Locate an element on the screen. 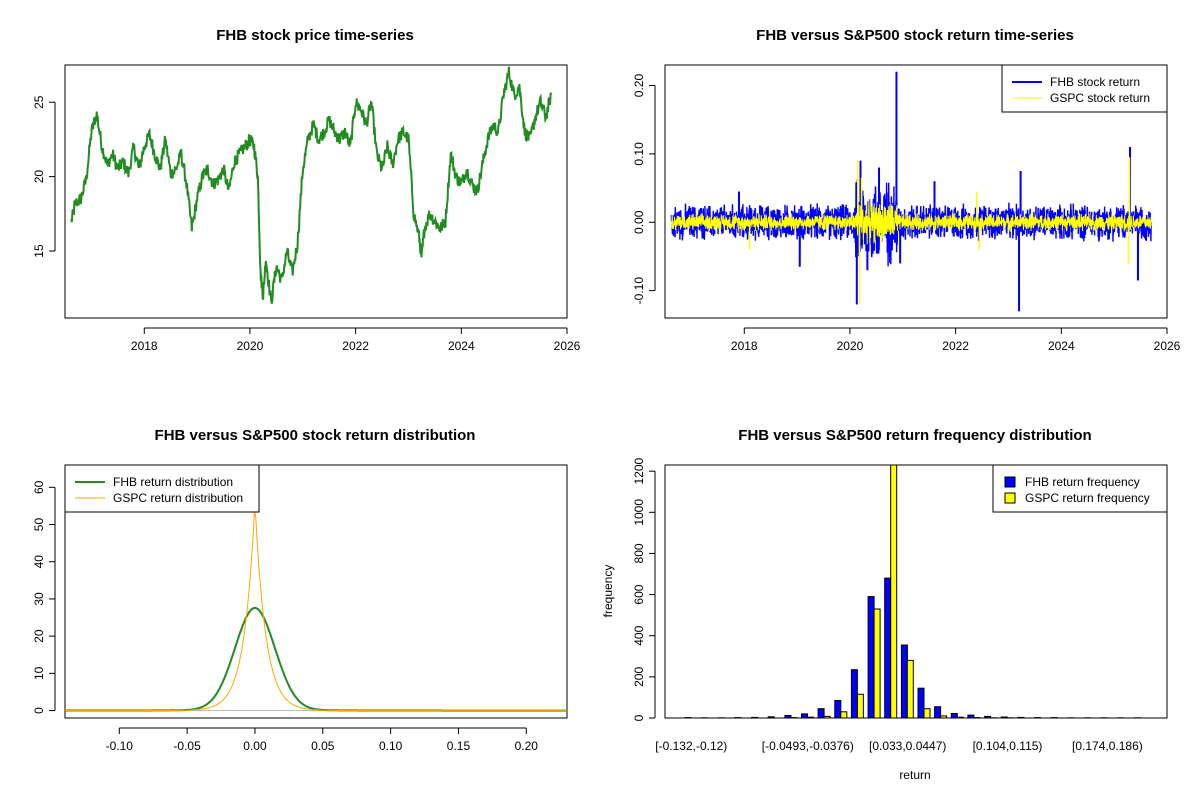 The image size is (1200, 805). frequency-y-tick-label: 400 is located at coordinates (639, 635).